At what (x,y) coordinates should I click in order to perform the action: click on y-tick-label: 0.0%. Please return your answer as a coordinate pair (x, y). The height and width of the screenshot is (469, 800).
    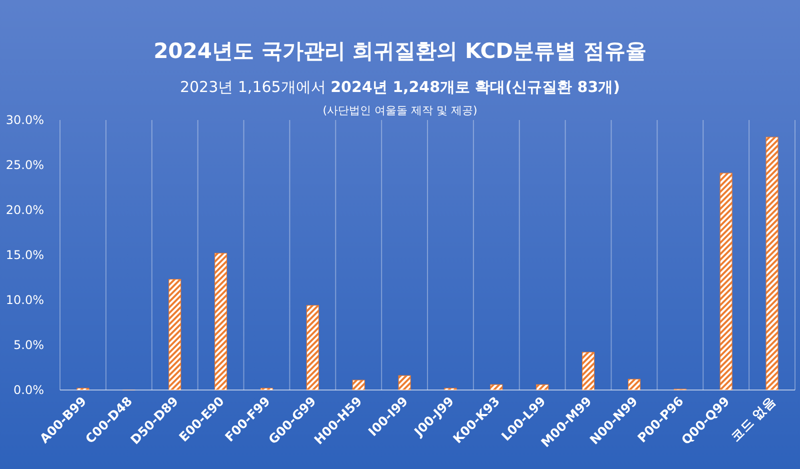
    Looking at the image, I should click on (29, 390).